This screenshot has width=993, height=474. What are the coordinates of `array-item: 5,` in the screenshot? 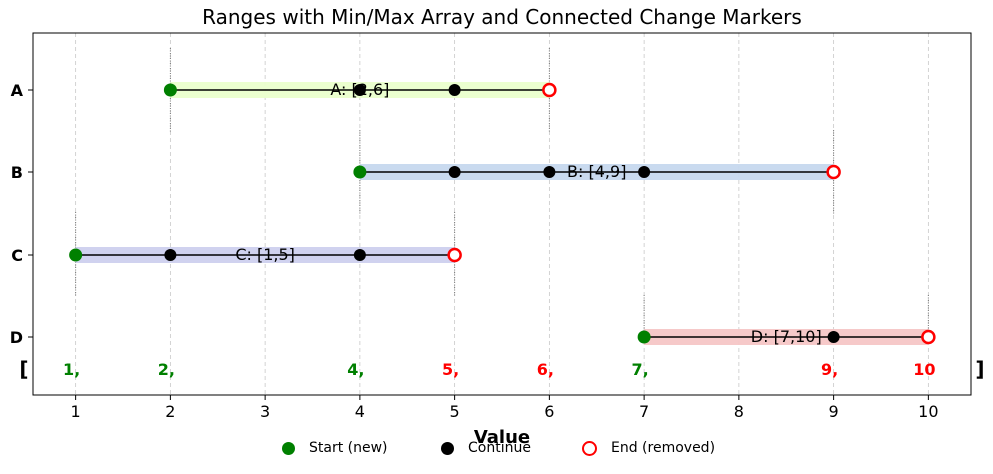 It's located at (450, 369).